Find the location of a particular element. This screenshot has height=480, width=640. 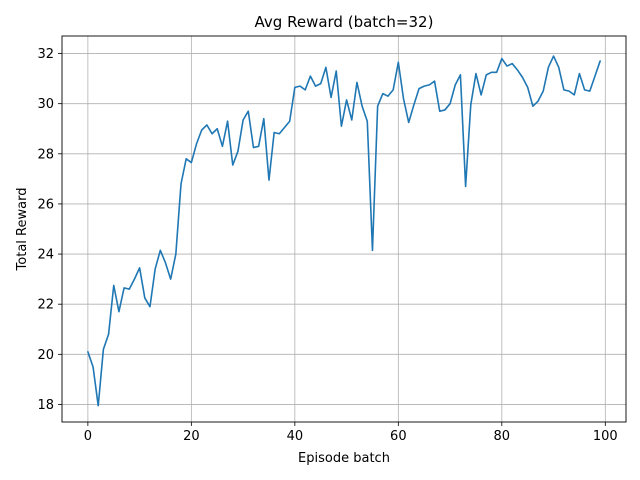

y-tick-label: 30 is located at coordinates (45, 104).